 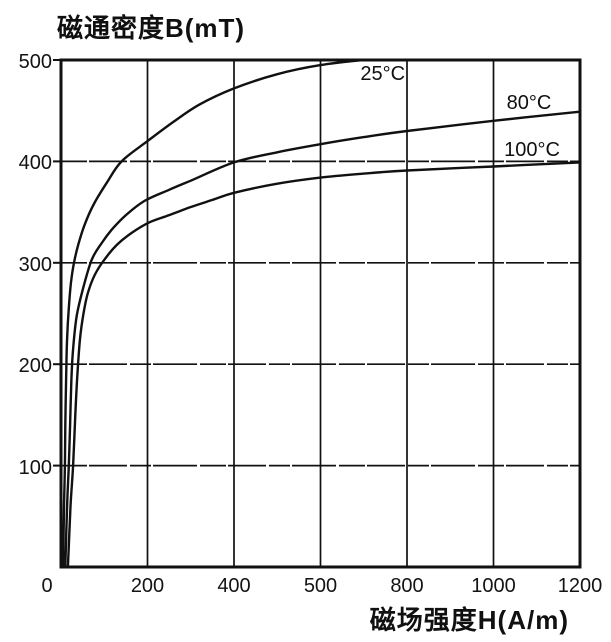 I want to click on x-tick-label: 1200, so click(x=580, y=586).